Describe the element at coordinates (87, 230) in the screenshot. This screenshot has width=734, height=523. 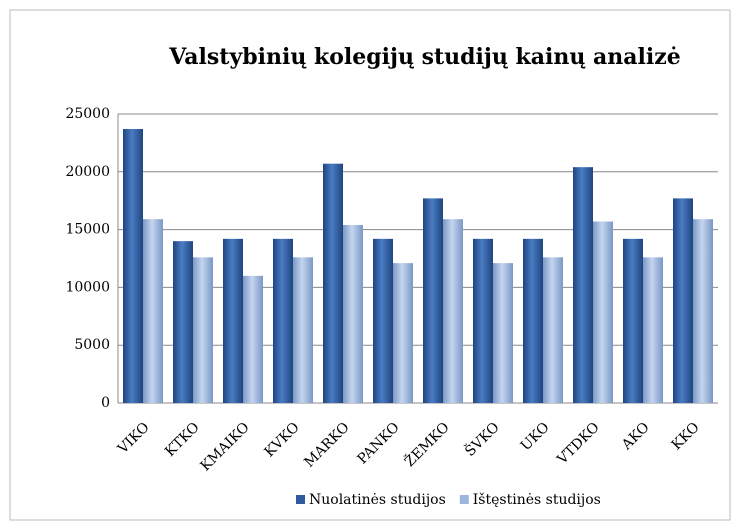
I see `y-tick-label: 15000` at that location.